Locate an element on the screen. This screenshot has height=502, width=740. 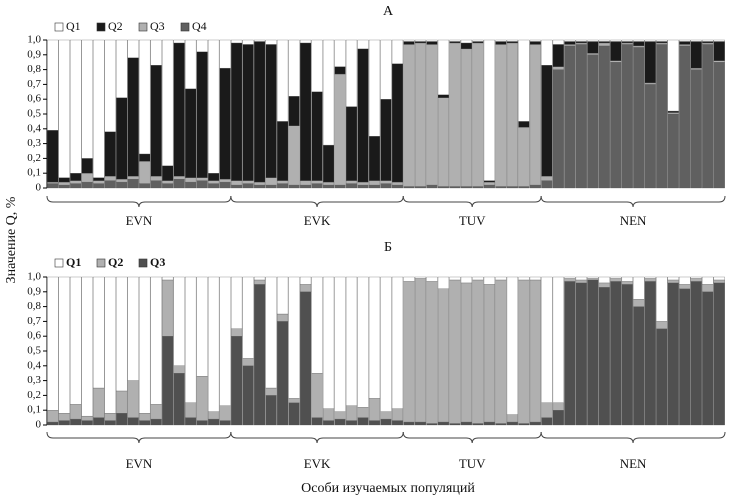
group-label: NEN is located at coordinates (633, 220).